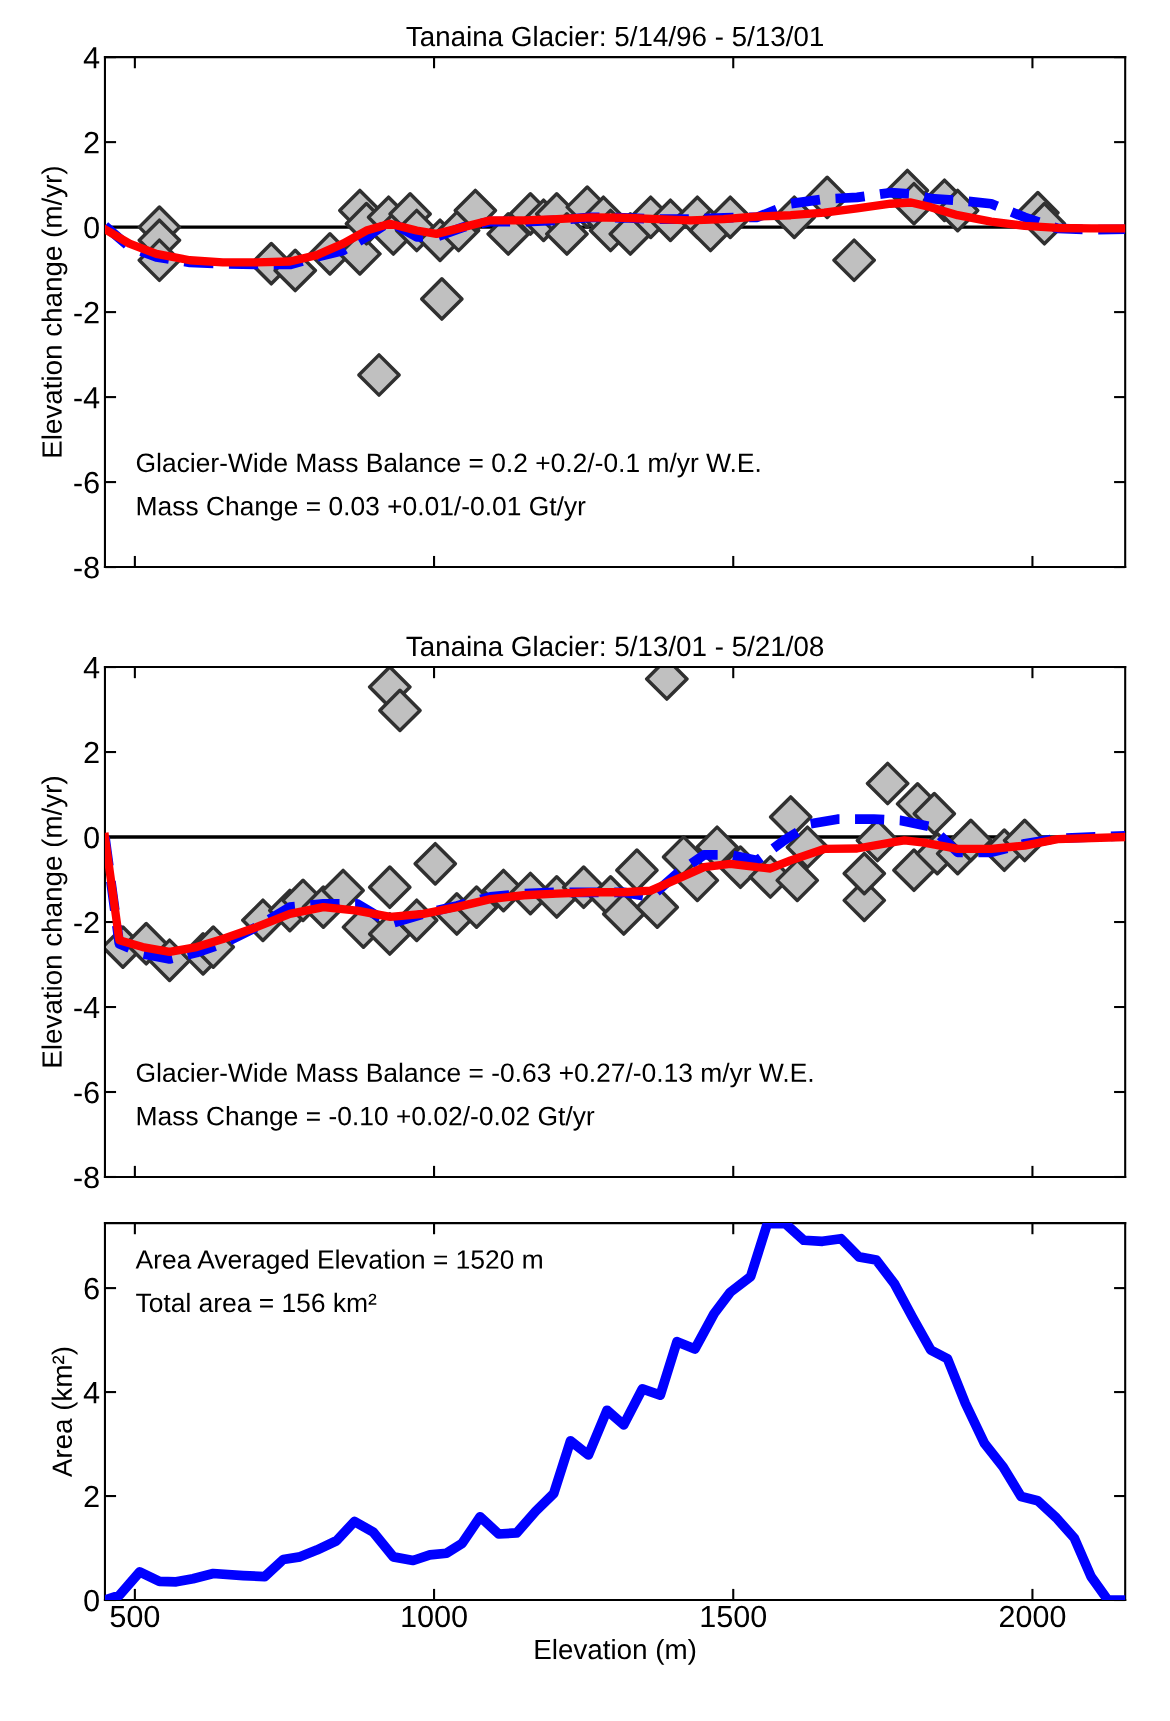 The width and height of the screenshot is (1170, 1721). What do you see at coordinates (1032, 1616) in the screenshot?
I see `x-tick-label: 2000` at bounding box center [1032, 1616].